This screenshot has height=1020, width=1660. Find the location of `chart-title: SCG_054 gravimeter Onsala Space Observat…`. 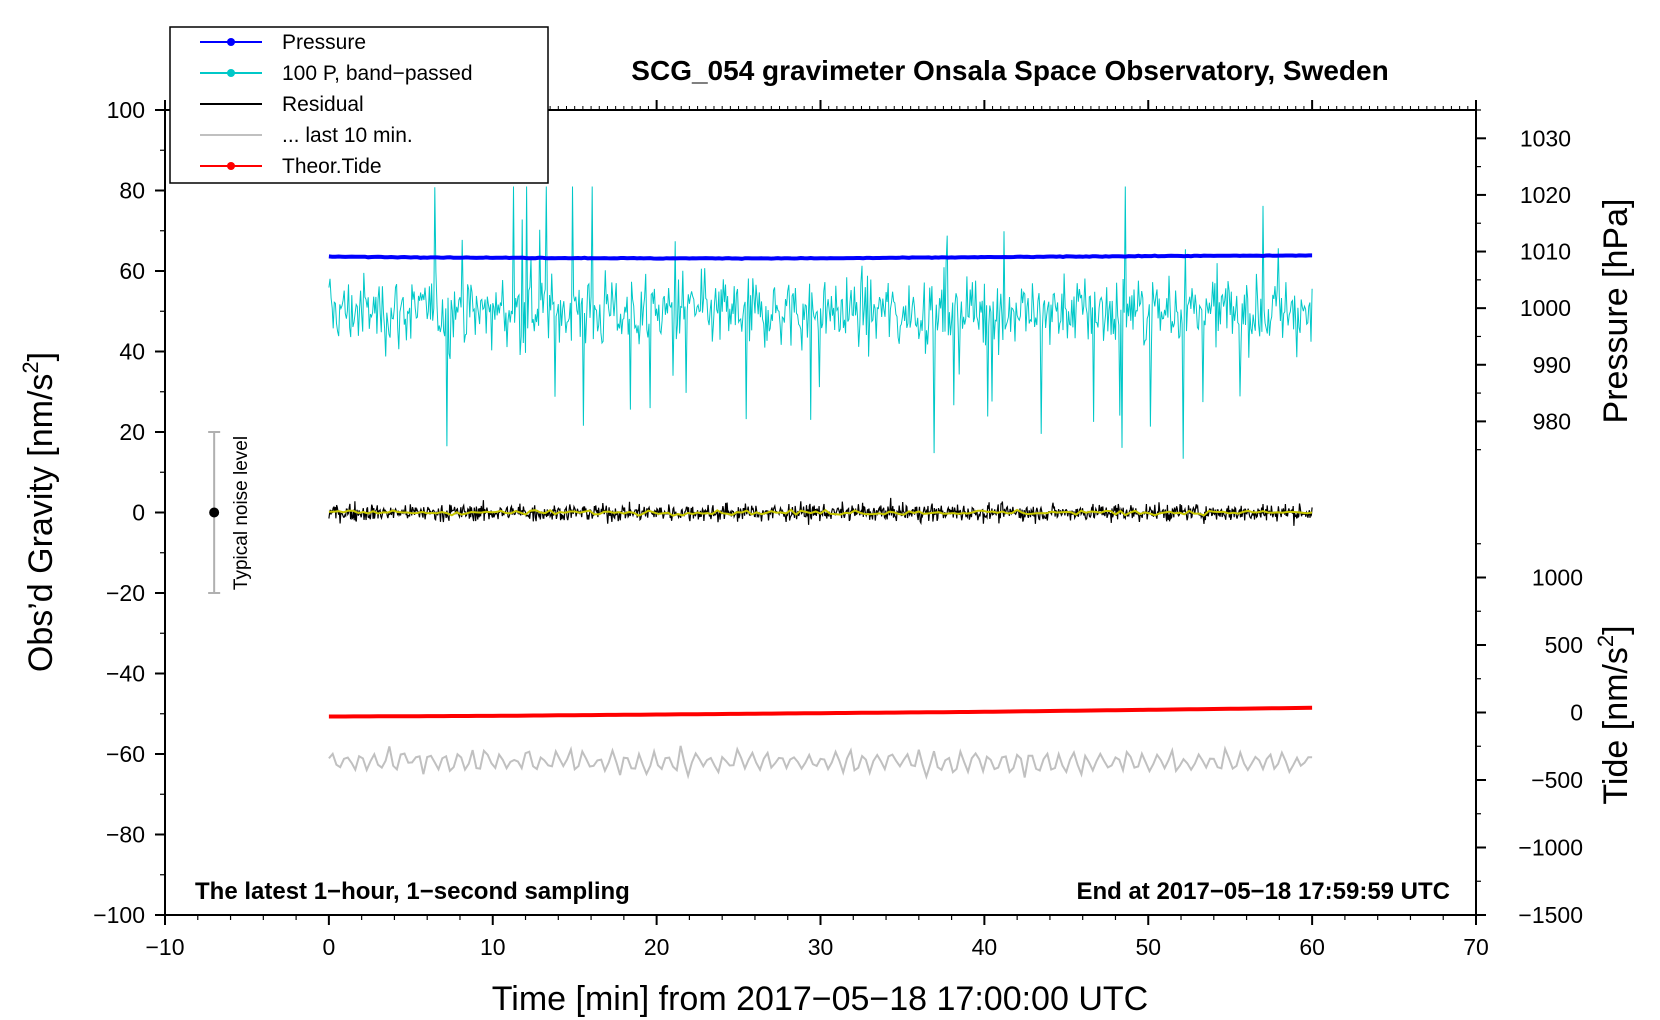

chart-title: SCG_054 gravimeter Onsala Space Observat… is located at coordinates (1009, 70).